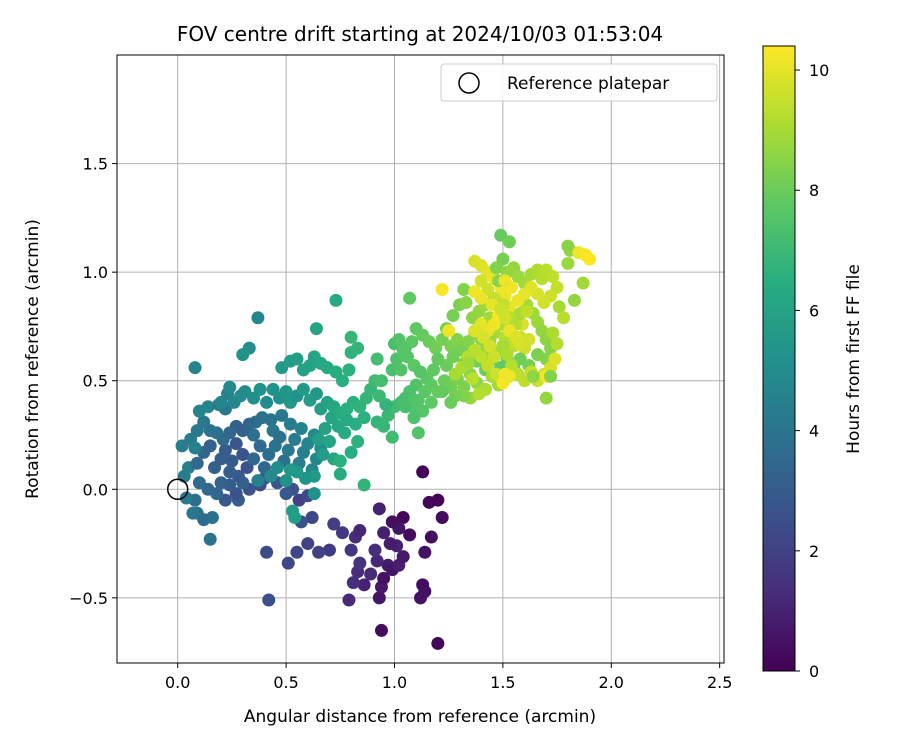 The image size is (900, 750). Describe the element at coordinates (611, 682) in the screenshot. I see `x-tick-label: 2.0` at that location.